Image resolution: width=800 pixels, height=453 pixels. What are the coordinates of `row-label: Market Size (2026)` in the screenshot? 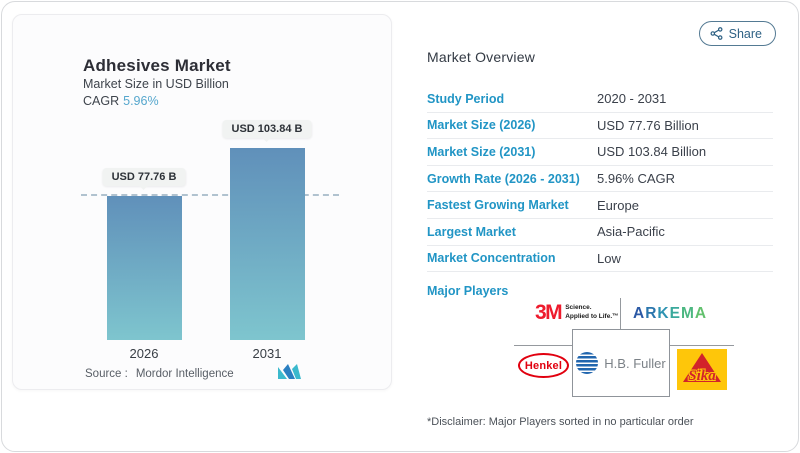 It's located at (481, 125).